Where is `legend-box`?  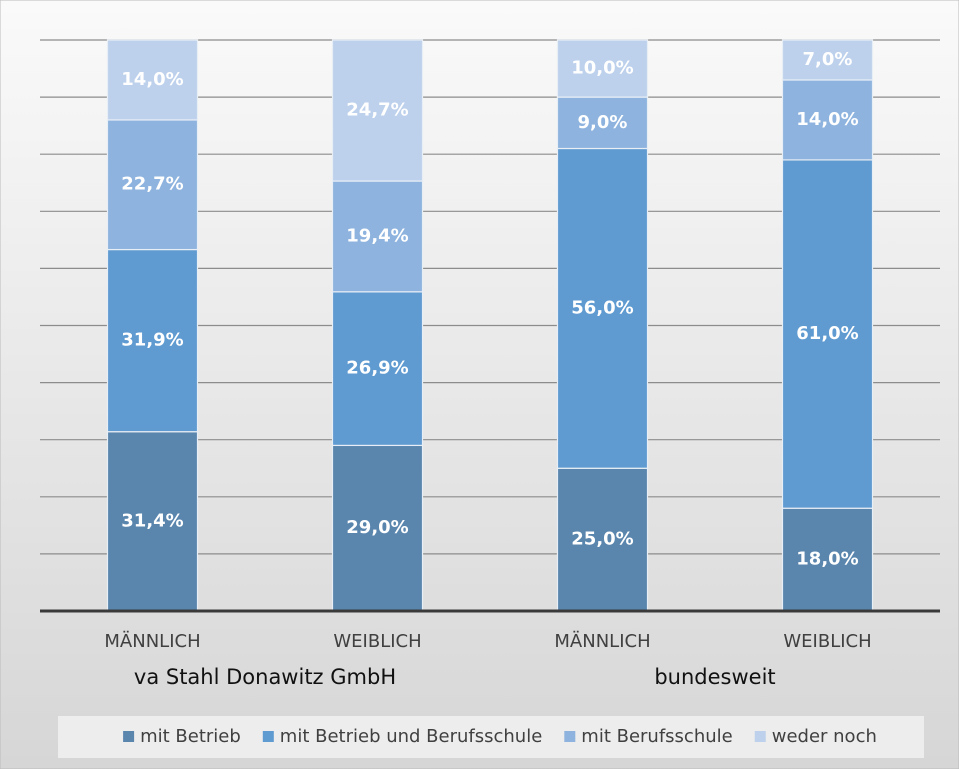
legend-box is located at coordinates (491, 737).